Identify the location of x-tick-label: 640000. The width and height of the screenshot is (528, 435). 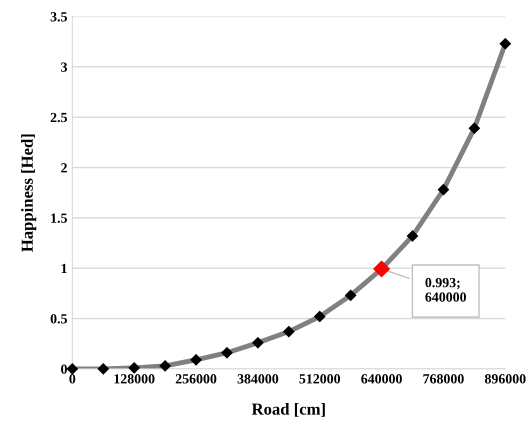
(381, 379).